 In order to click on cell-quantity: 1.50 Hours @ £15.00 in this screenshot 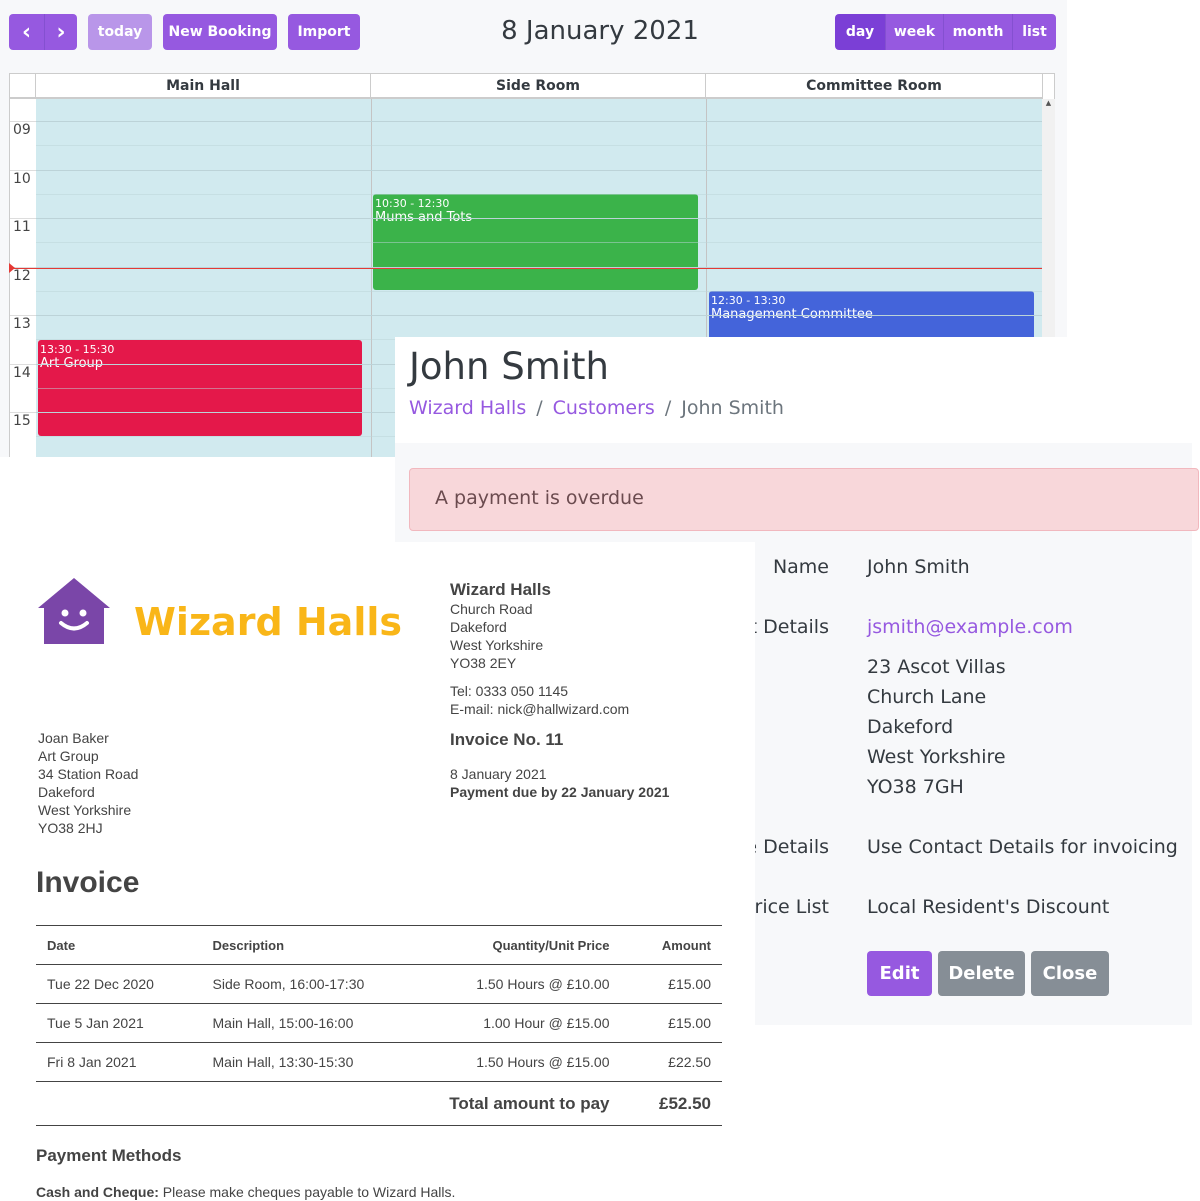, I will do `click(521, 1062)`.